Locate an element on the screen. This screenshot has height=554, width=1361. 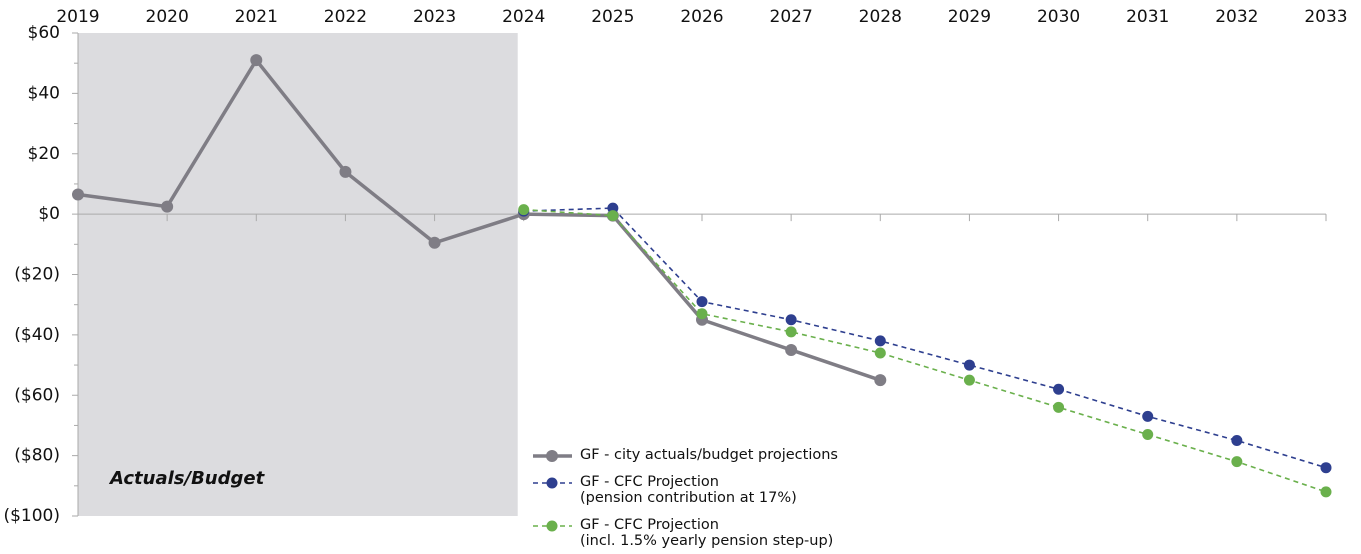
y-tick-label: $20 is located at coordinates (44, 154).